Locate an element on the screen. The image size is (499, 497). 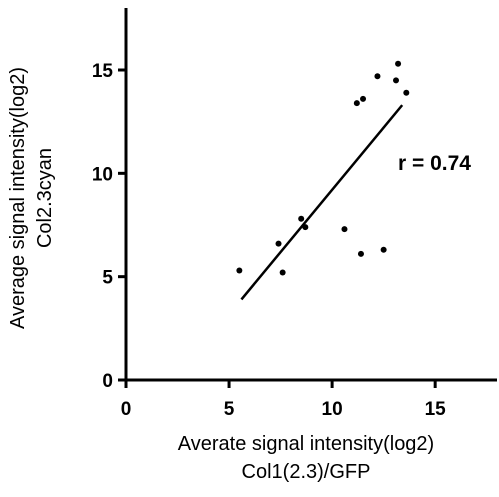
x-tick-label: 5 is located at coordinates (229, 409).